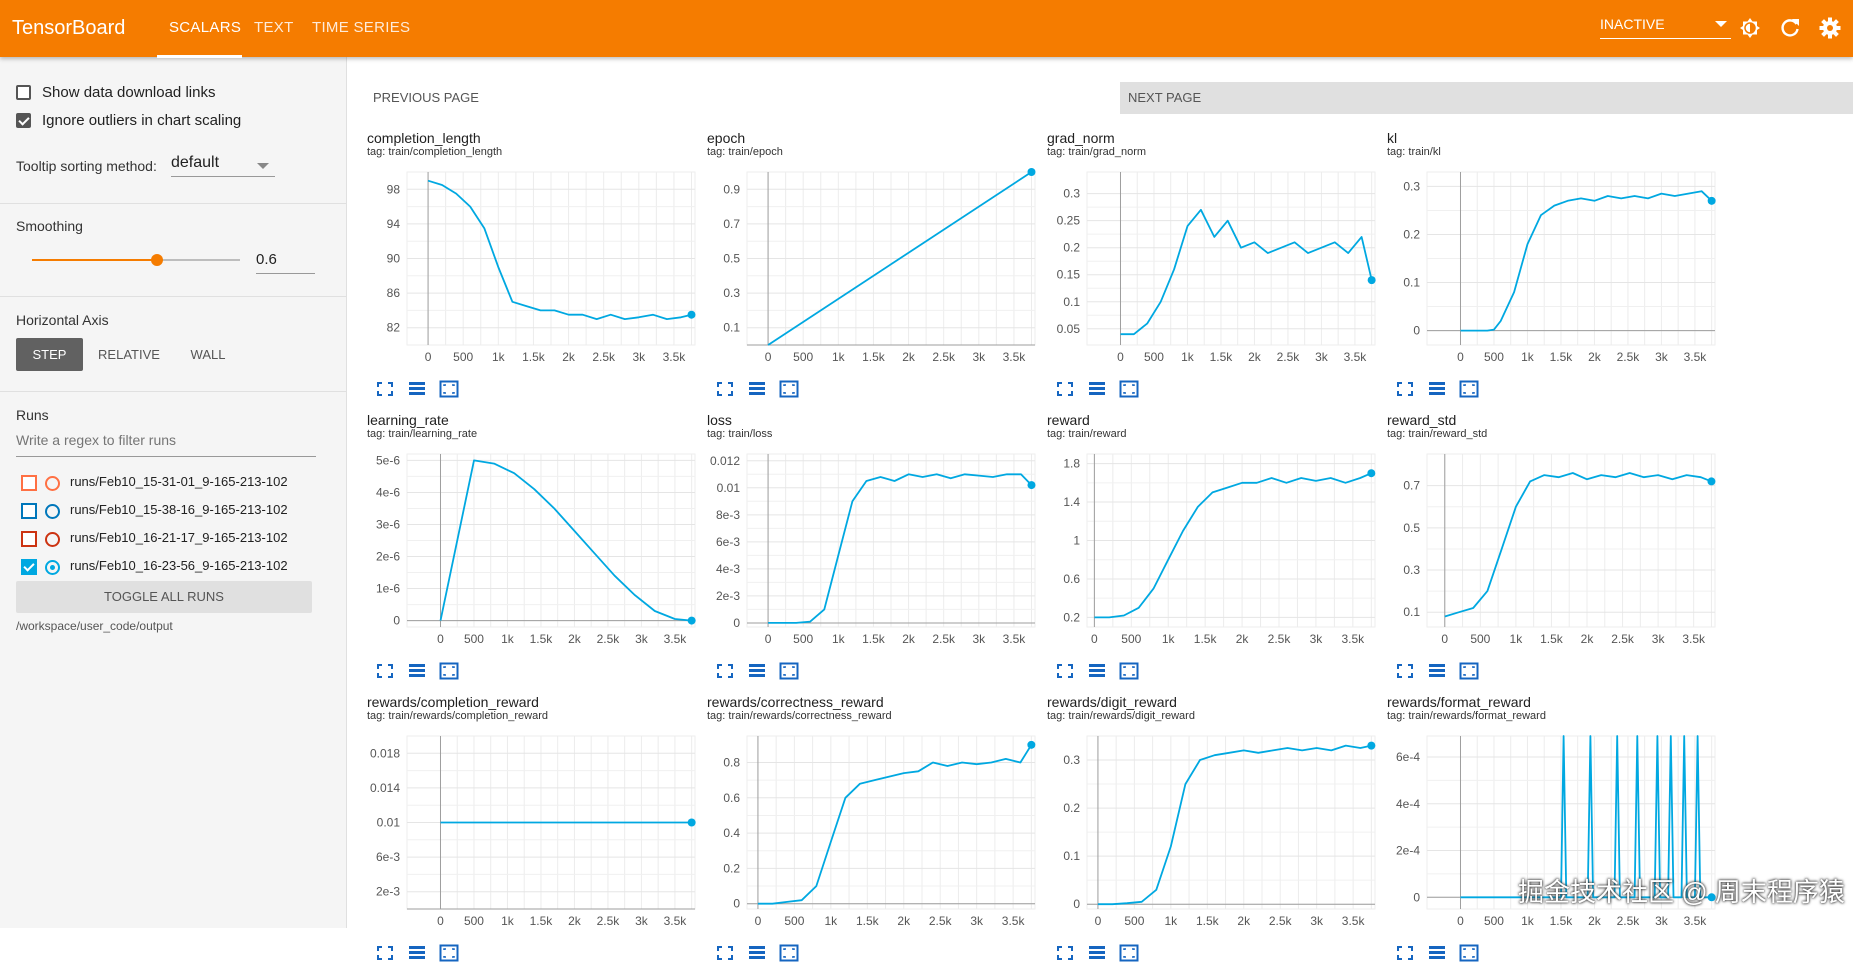  I want to click on runs-filter-input: Write a regex to filter runs, so click(166, 444).